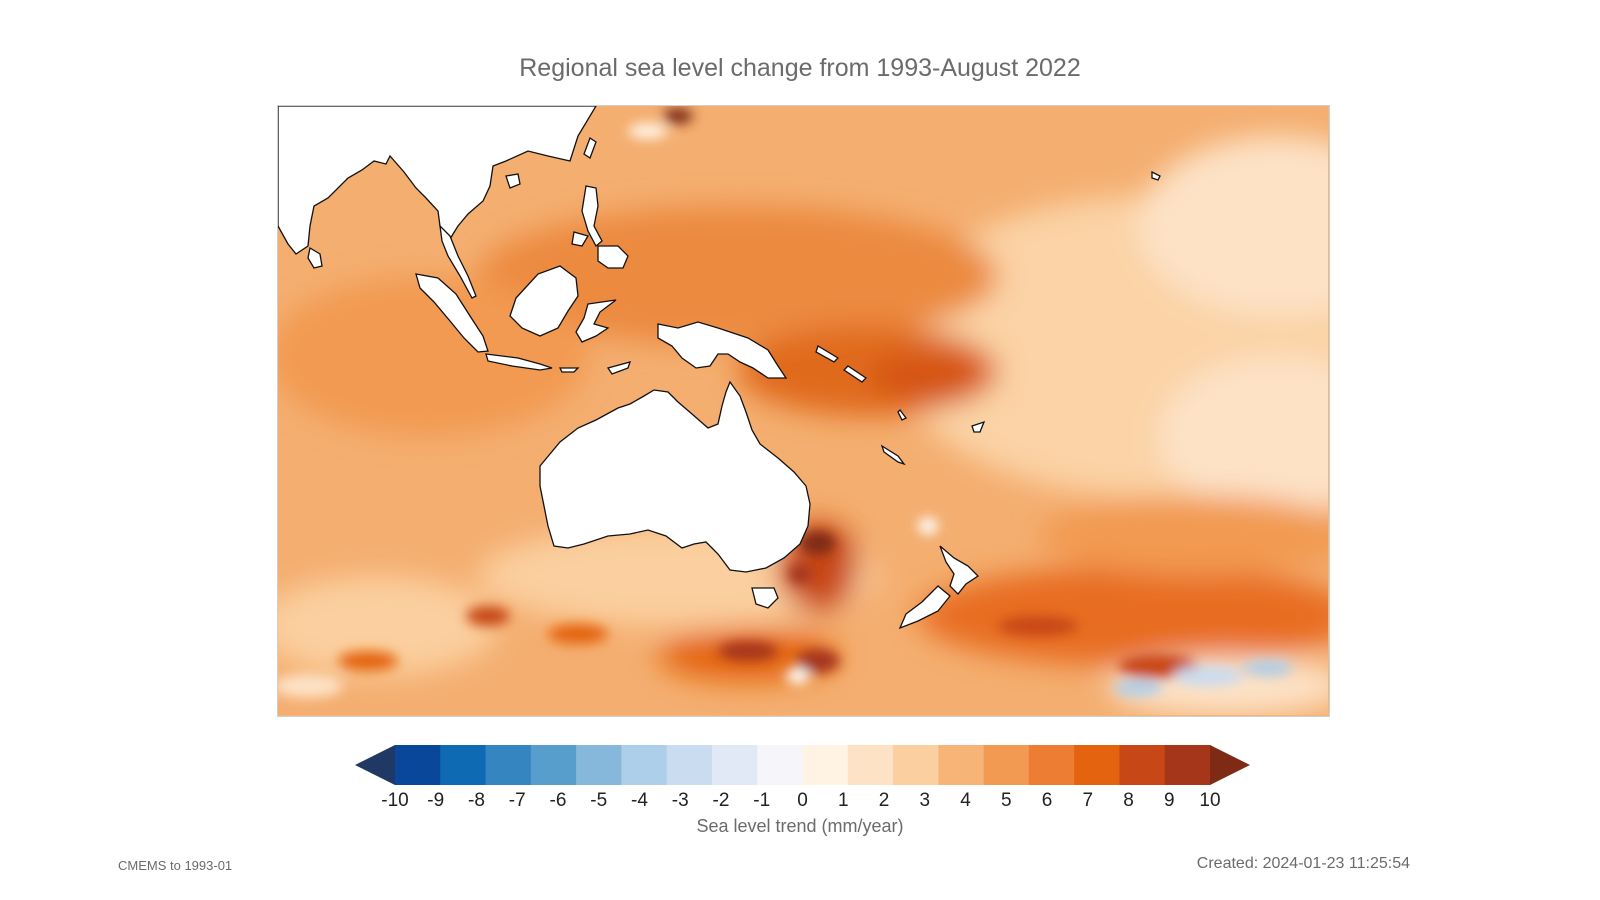 The height and width of the screenshot is (900, 1600). I want to click on fiji, so click(978, 426).